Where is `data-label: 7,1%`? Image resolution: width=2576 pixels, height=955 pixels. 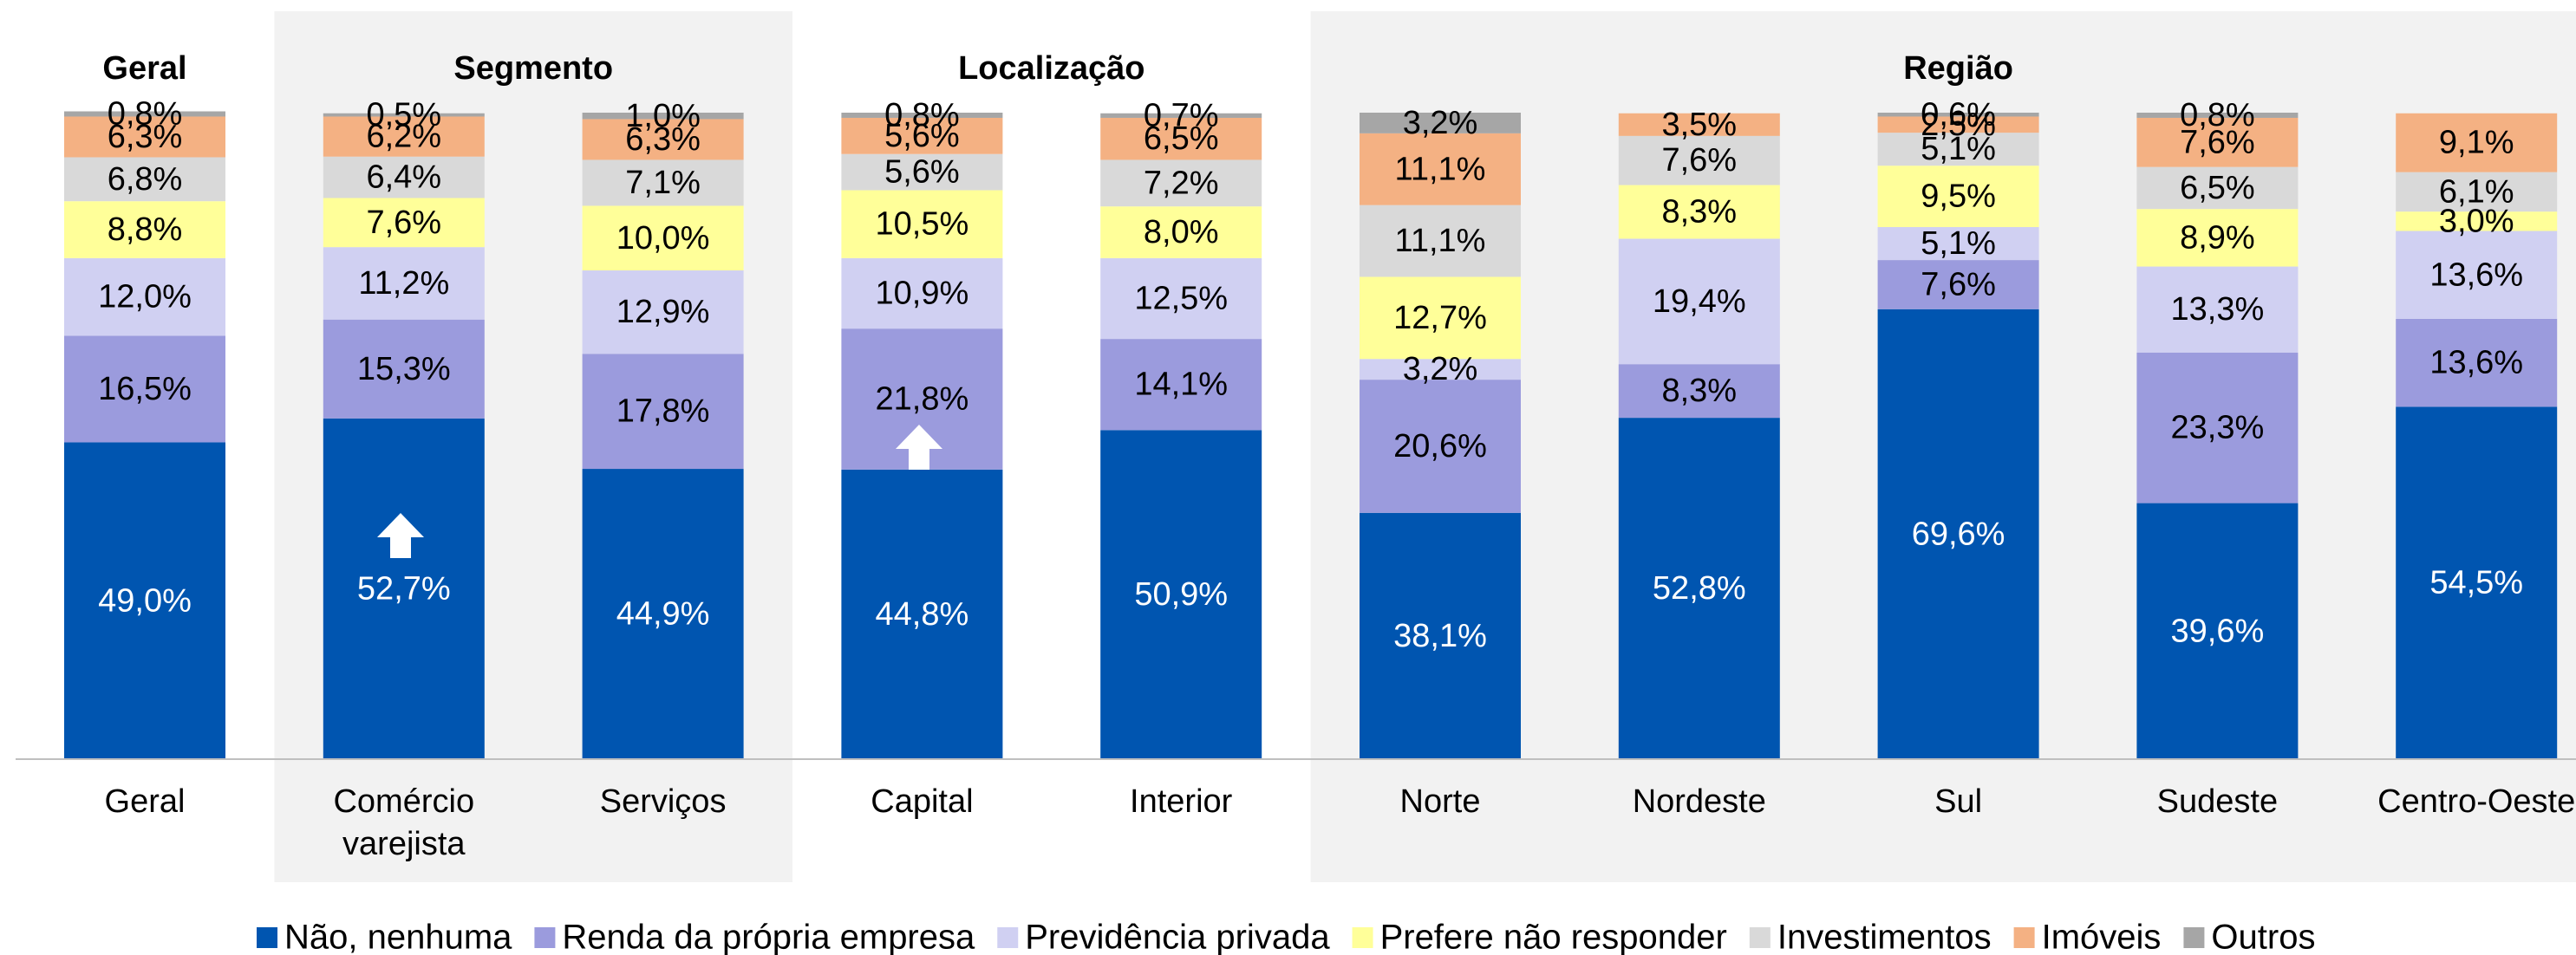 data-label: 7,1% is located at coordinates (663, 183).